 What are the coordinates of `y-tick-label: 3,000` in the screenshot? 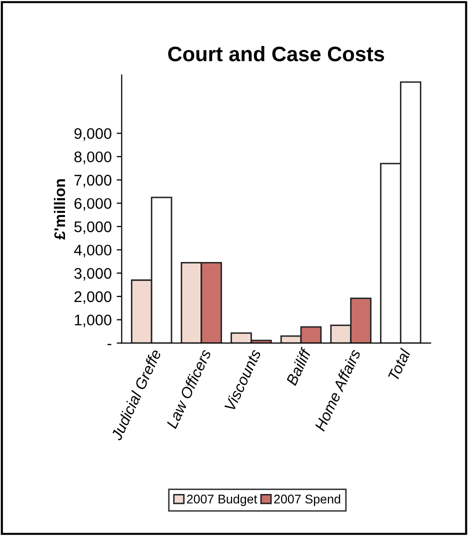 It's located at (93, 274).